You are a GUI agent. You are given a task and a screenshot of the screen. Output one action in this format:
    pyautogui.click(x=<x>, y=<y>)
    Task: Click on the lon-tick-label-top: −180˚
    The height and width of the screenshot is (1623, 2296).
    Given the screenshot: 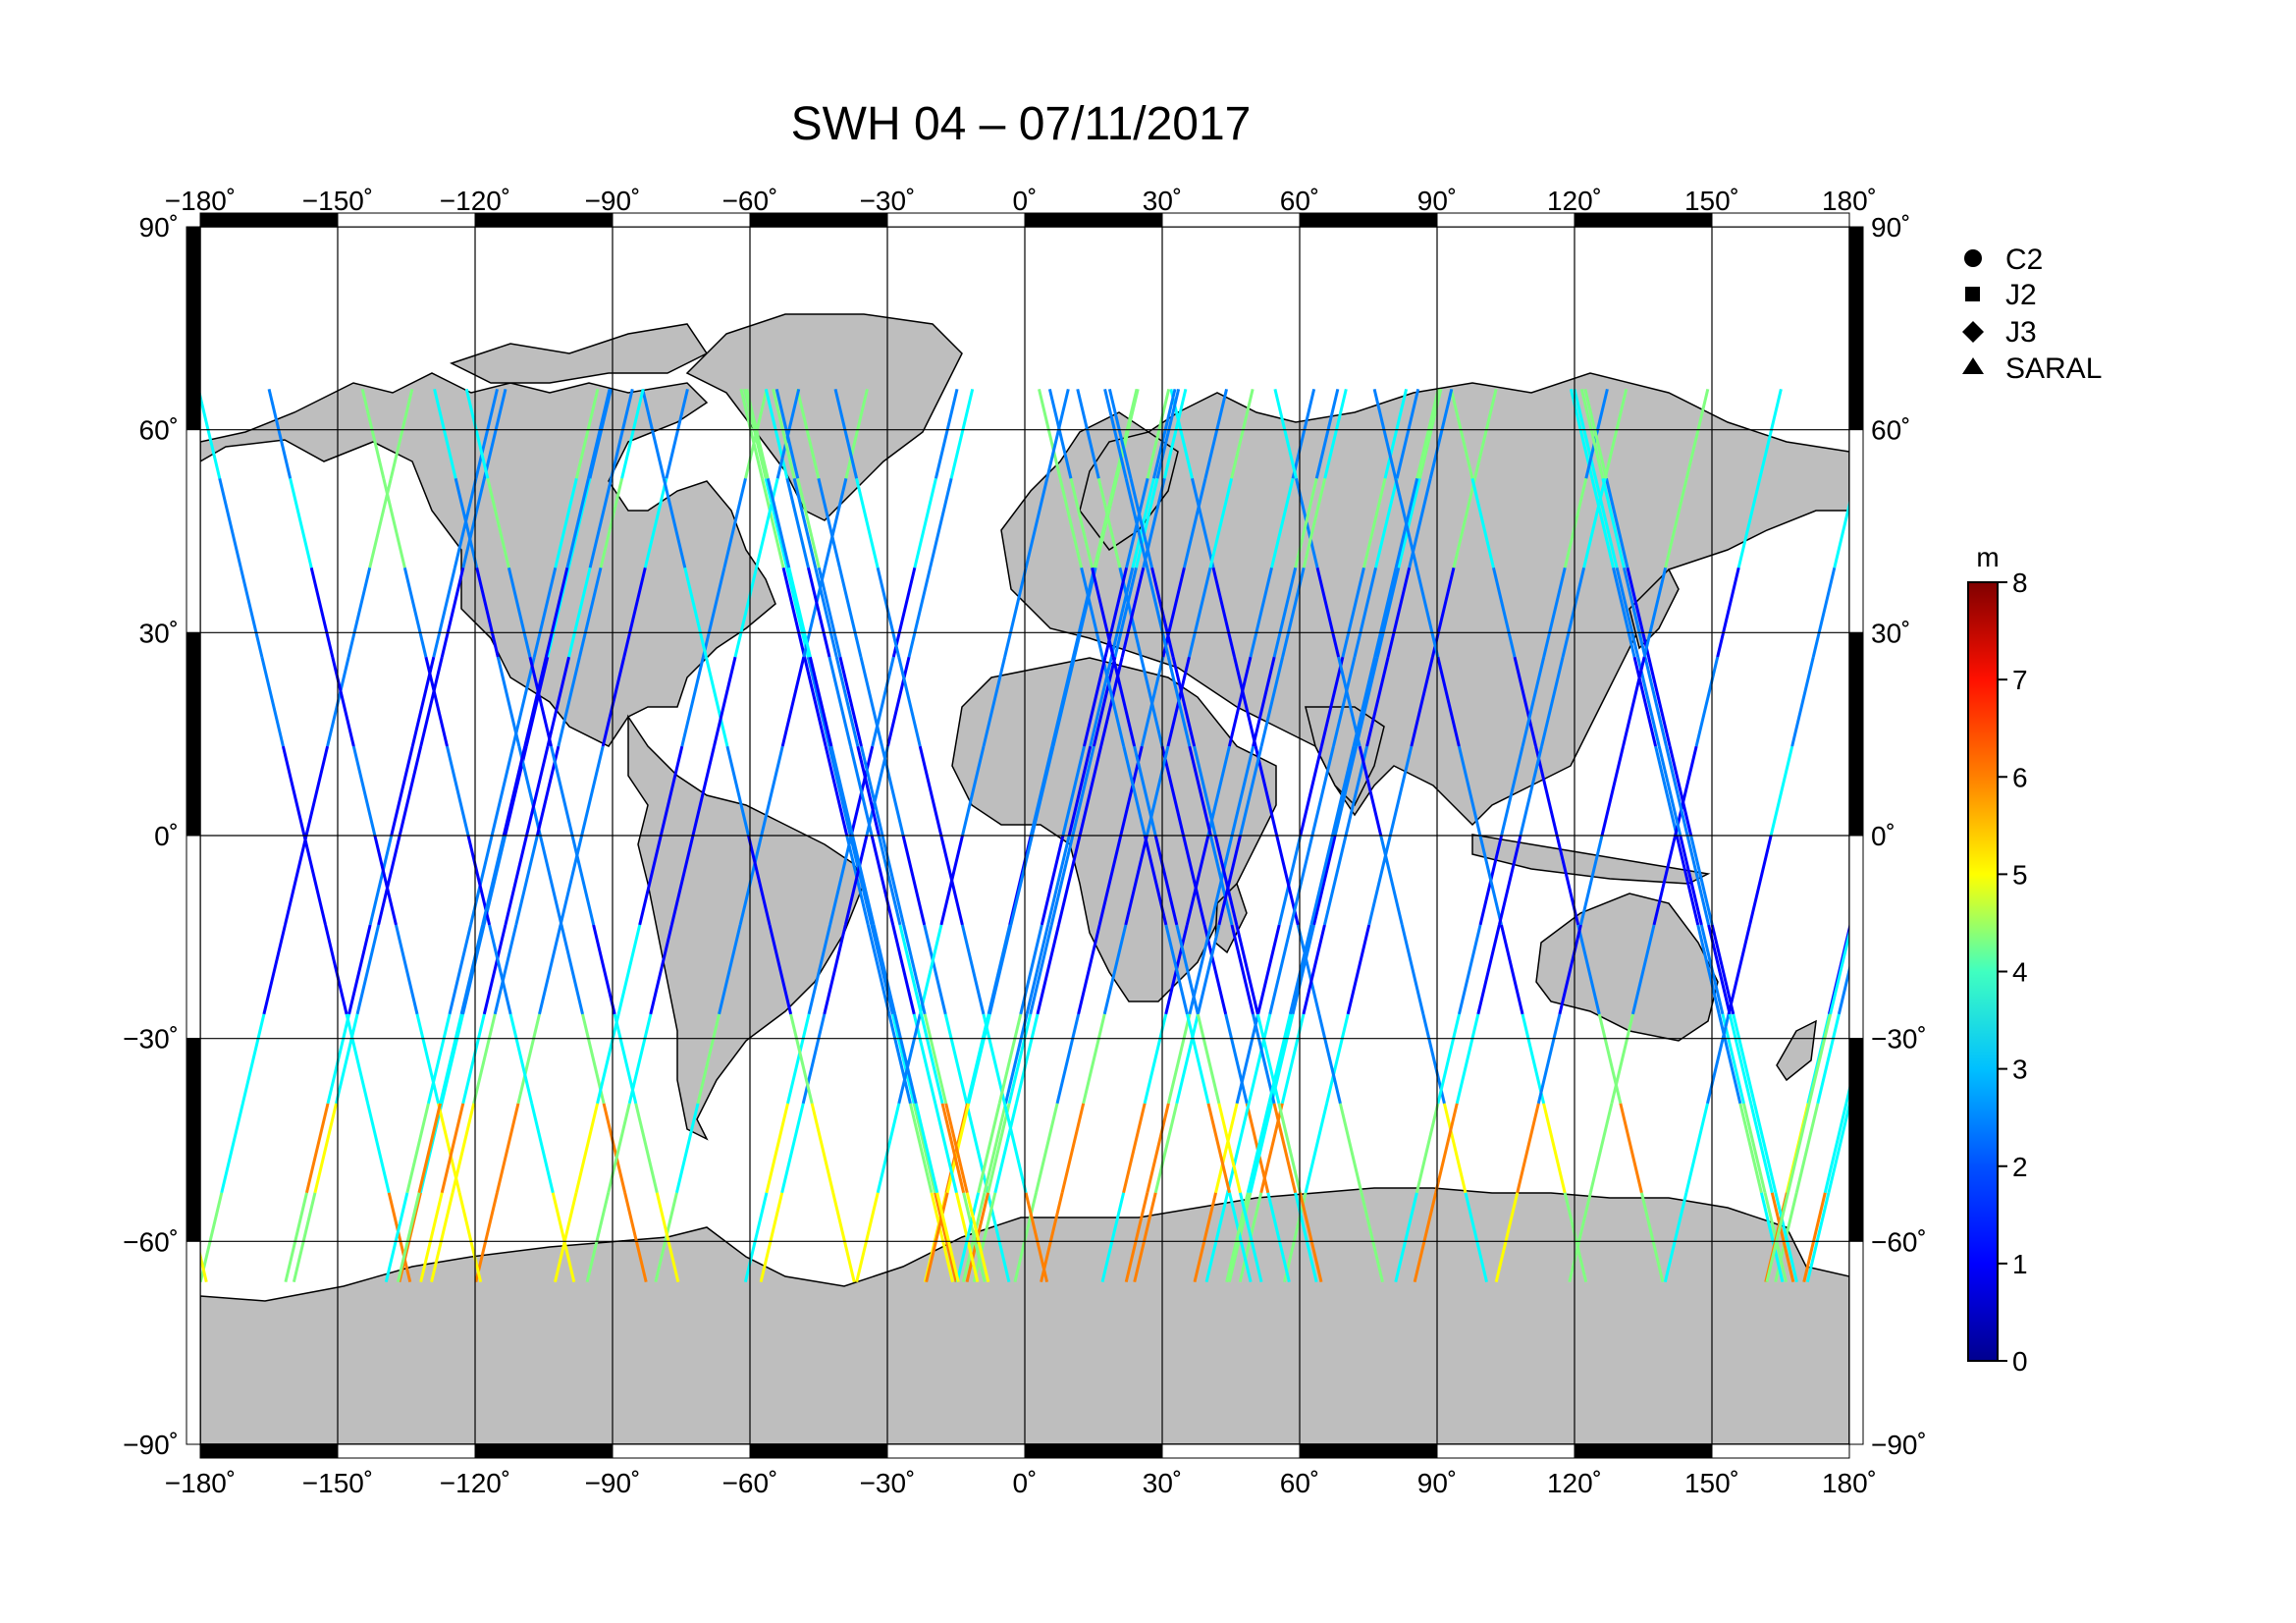 What is the action you would take?
    pyautogui.click(x=200, y=201)
    